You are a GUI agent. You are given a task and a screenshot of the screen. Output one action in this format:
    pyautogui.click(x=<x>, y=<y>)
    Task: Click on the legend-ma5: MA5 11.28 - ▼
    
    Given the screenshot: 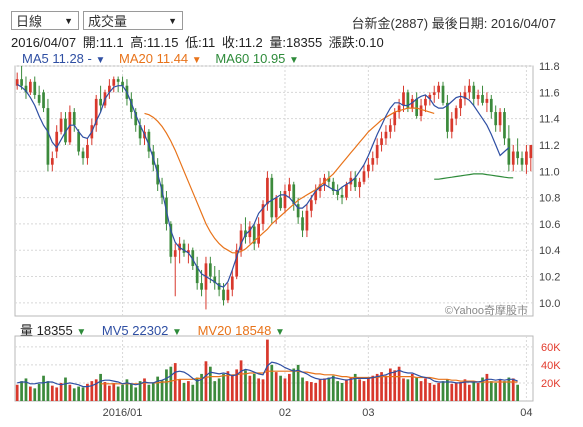 What is the action you would take?
    pyautogui.click(x=64, y=58)
    